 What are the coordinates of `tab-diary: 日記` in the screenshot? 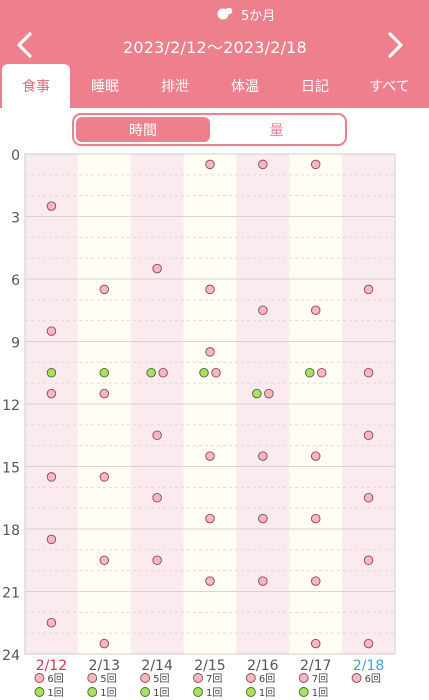 It's located at (315, 87).